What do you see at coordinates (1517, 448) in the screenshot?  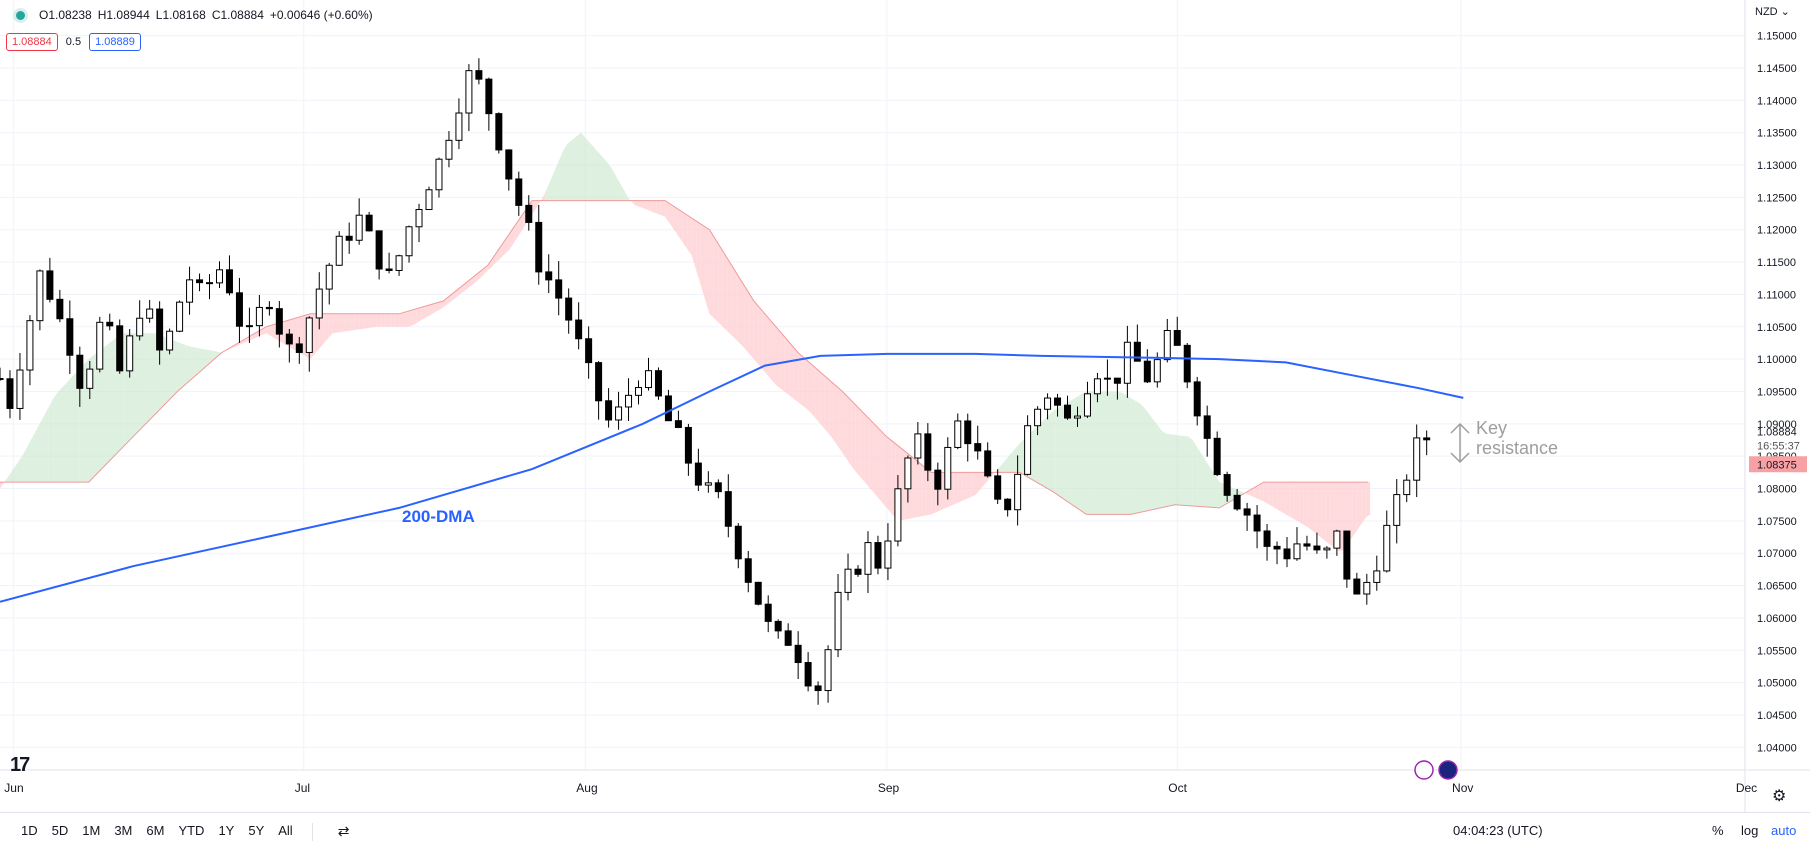 I see `key-resistance-label-2: resistance` at bounding box center [1517, 448].